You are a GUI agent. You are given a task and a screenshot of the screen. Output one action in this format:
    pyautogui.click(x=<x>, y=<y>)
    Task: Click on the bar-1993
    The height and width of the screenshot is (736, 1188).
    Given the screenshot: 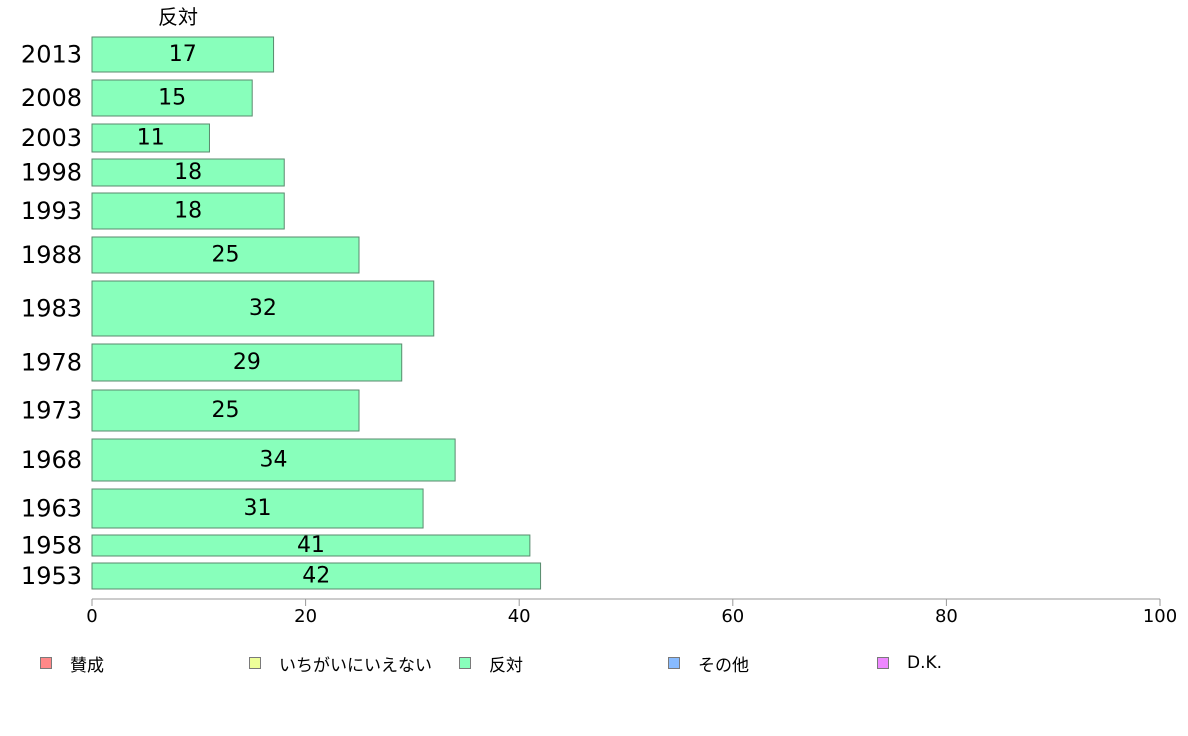 What is the action you would take?
    pyautogui.click(x=188, y=211)
    